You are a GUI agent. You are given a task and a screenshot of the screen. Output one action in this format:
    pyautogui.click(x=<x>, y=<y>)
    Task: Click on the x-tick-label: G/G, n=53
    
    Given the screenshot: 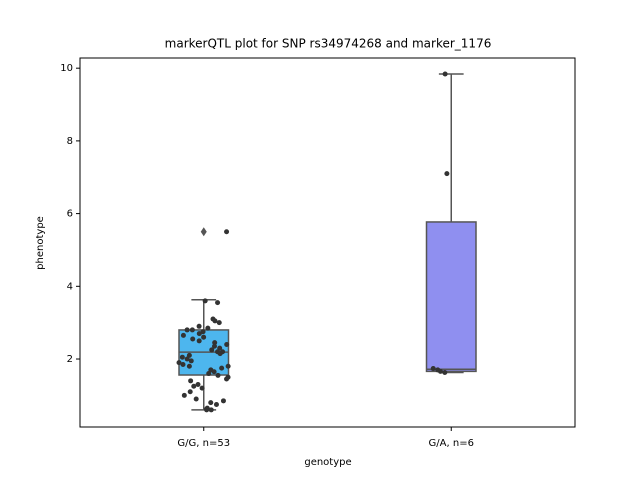 What is the action you would take?
    pyautogui.click(x=203, y=443)
    